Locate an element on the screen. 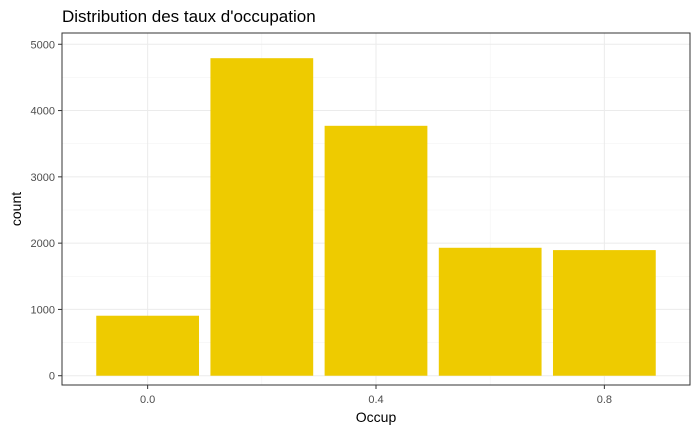 The image size is (700, 432). y-tick-label: 1000 is located at coordinates (43, 310).